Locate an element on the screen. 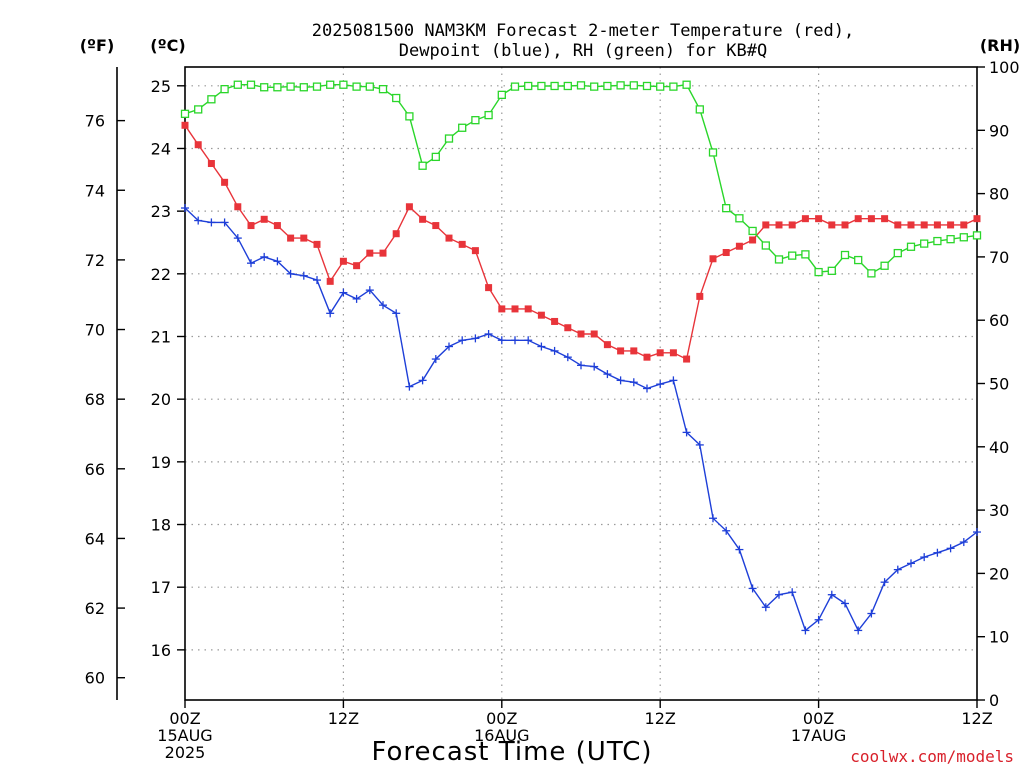  fahrenheit-axis: 60 62 64 66 68 70 72 74 76 is located at coordinates (105, 400).